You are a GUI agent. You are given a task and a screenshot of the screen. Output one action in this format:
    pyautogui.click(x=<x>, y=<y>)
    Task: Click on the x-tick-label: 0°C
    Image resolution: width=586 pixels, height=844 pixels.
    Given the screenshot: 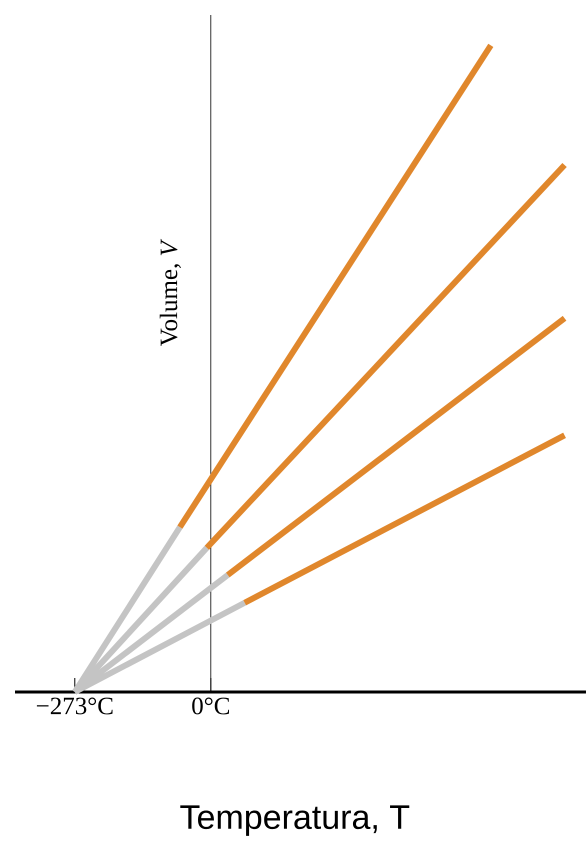 What is the action you would take?
    pyautogui.click(x=211, y=706)
    